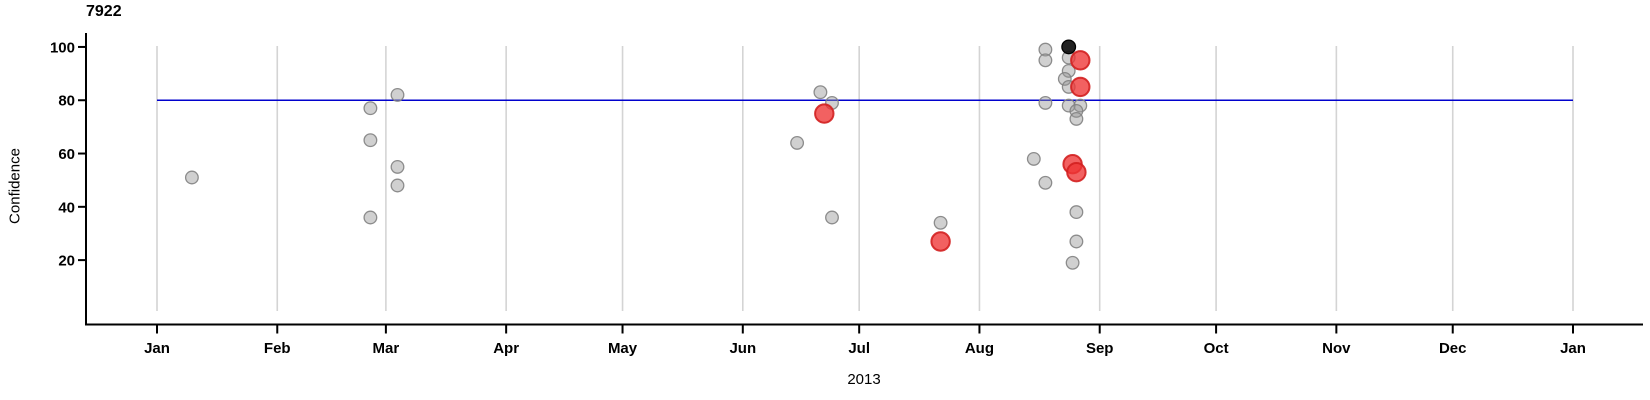 The height and width of the screenshot is (400, 1650). What do you see at coordinates (15, 186) in the screenshot?
I see `y-axis-title: Confidence` at bounding box center [15, 186].